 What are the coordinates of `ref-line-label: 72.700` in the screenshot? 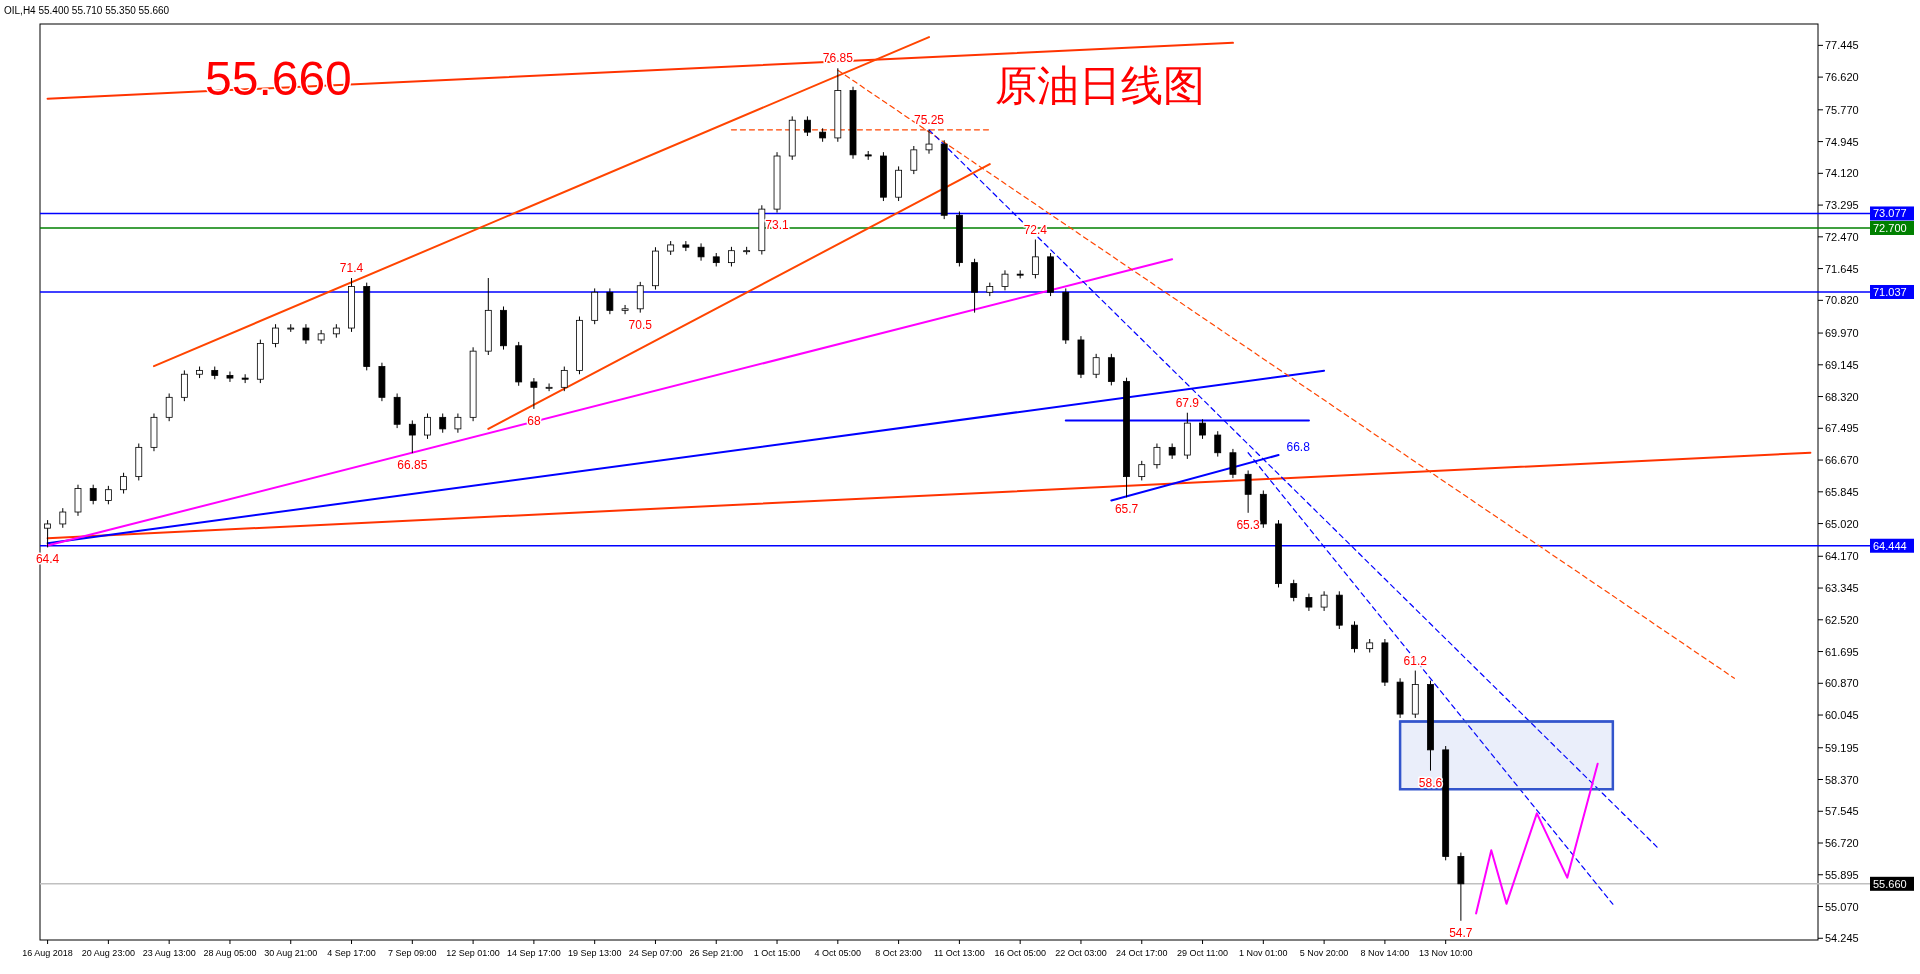 It's located at (1890, 227).